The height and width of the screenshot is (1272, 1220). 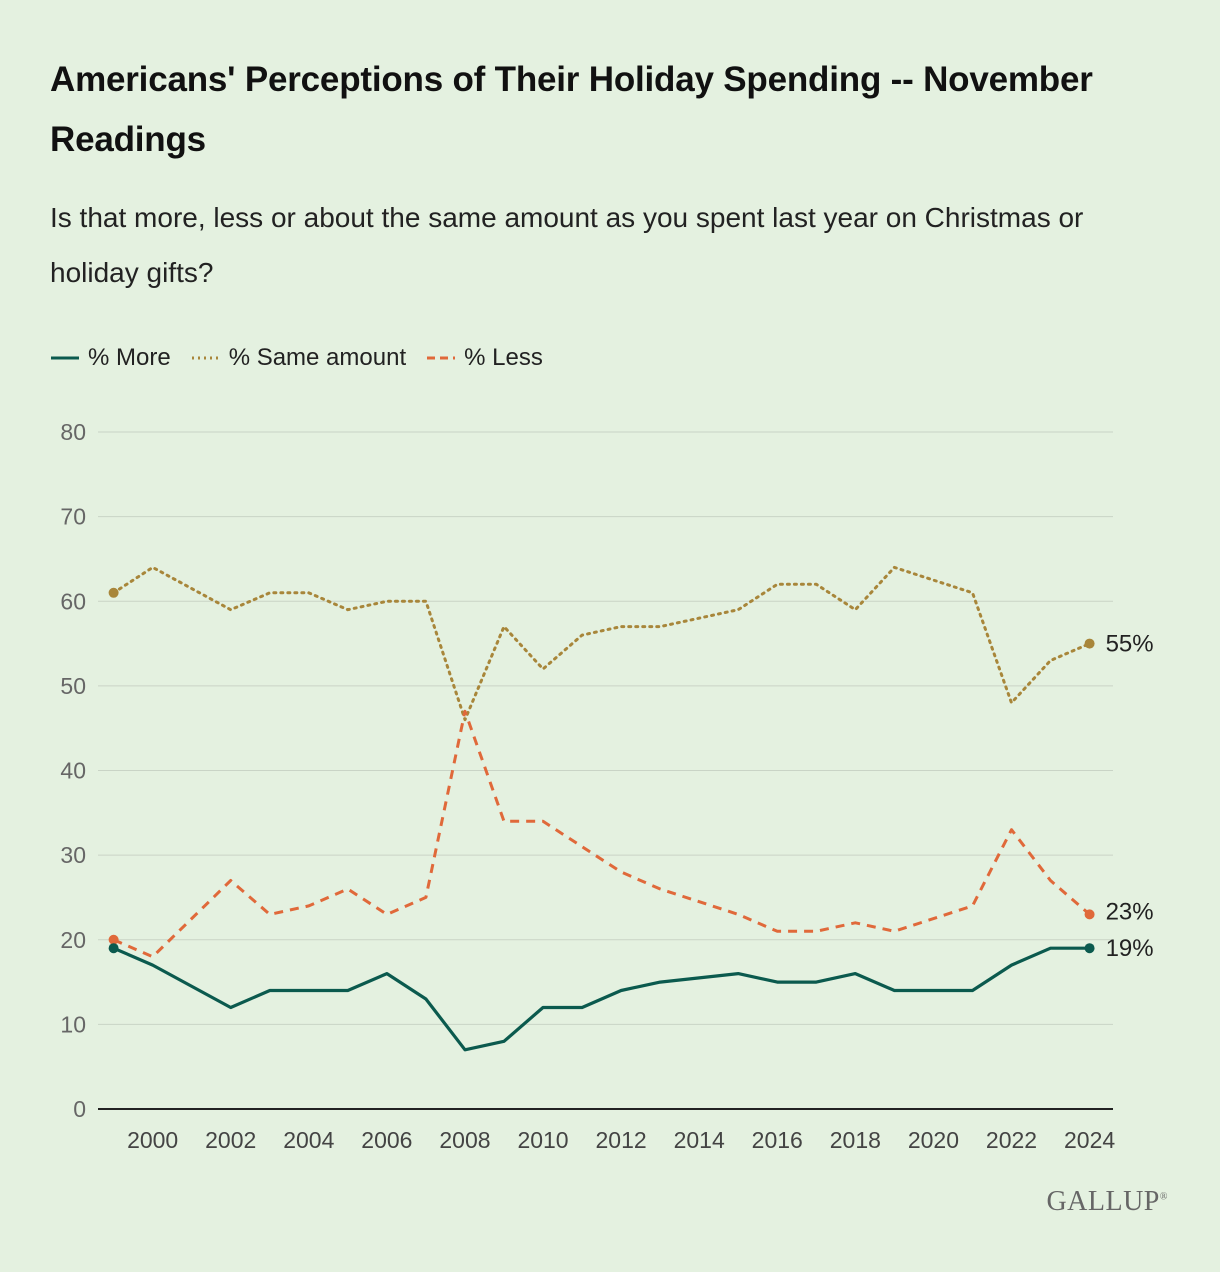 What do you see at coordinates (777, 1140) in the screenshot?
I see `x-tick-label: 2016` at bounding box center [777, 1140].